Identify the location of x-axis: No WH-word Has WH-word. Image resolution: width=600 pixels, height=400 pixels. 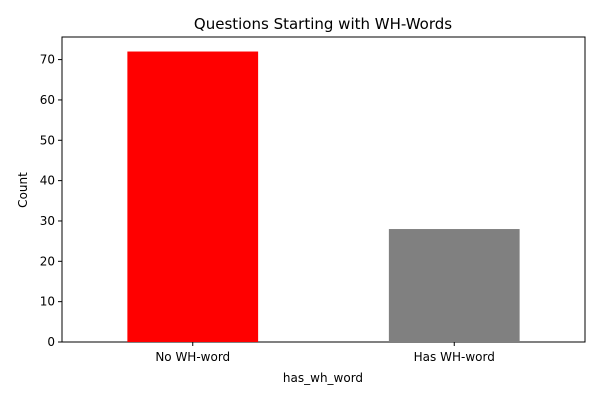
(325, 353).